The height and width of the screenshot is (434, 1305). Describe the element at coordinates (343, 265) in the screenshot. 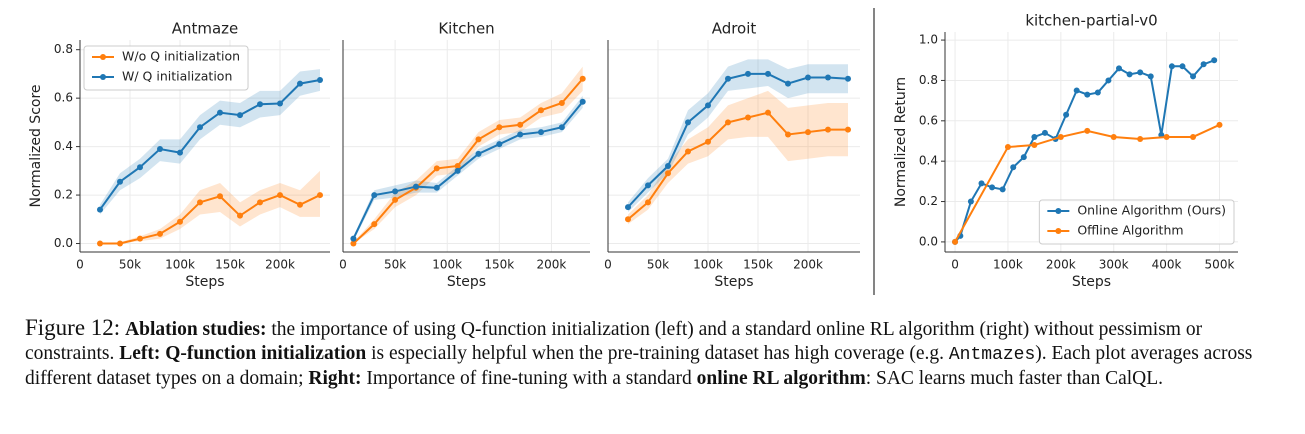

I see `x-tick-label: 0` at that location.